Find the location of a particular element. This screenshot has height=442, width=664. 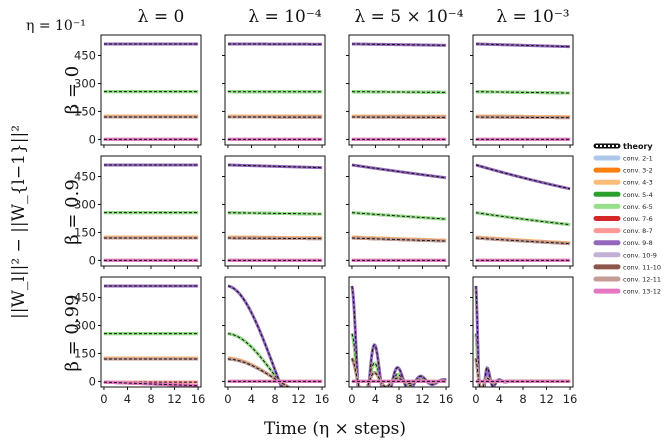

legend-theory-label: theory is located at coordinates (638, 146).